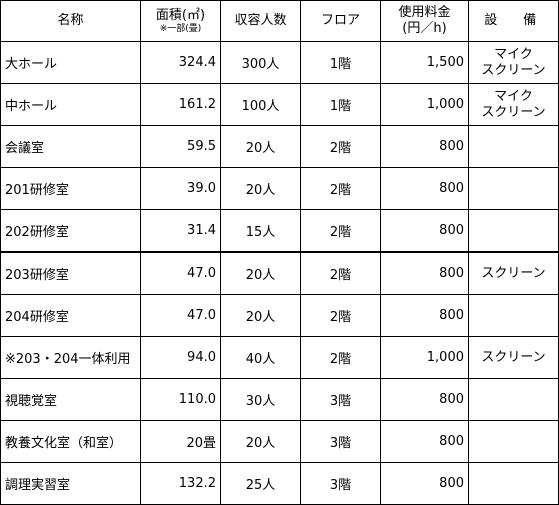  Describe the element at coordinates (260, 399) in the screenshot. I see `capacity-cell: 30人` at that location.